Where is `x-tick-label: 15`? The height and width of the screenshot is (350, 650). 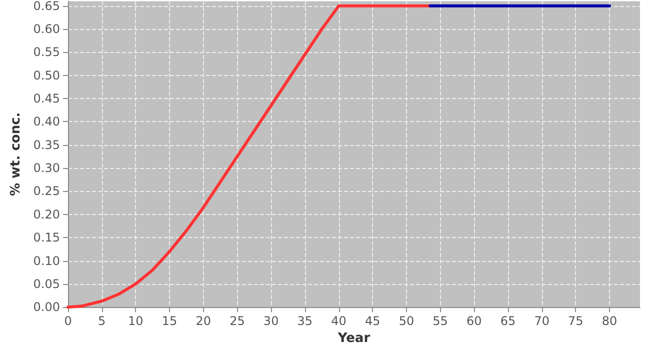 x-tick-label: 15 is located at coordinates (170, 321).